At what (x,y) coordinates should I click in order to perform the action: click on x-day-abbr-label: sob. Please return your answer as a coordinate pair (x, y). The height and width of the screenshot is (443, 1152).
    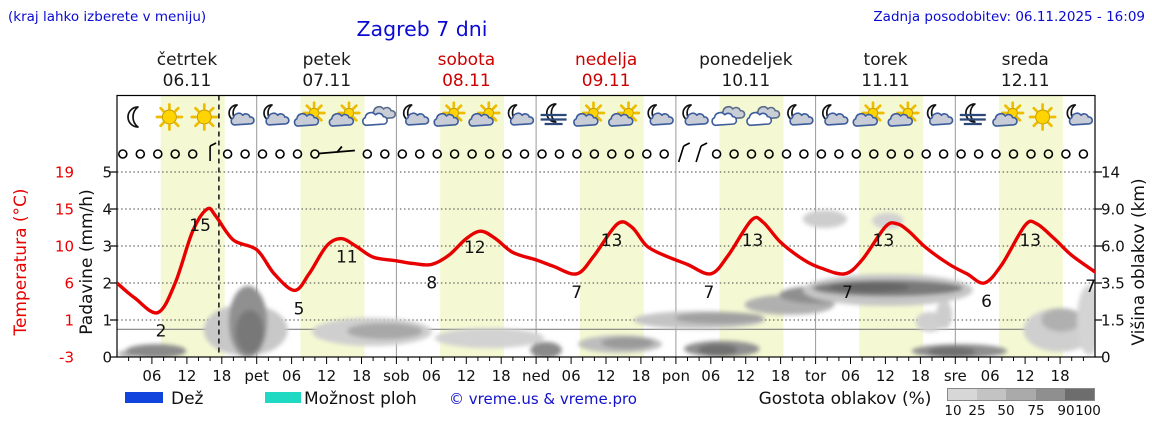
    Looking at the image, I should click on (396, 376).